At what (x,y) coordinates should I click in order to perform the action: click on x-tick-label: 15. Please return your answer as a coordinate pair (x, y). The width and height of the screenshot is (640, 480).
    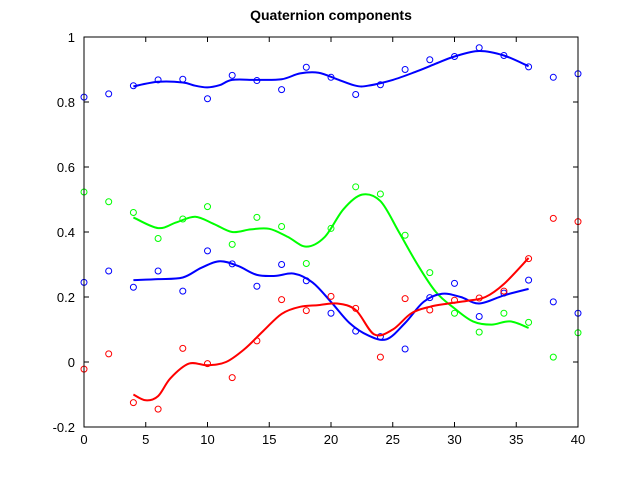
    Looking at the image, I should click on (269, 439).